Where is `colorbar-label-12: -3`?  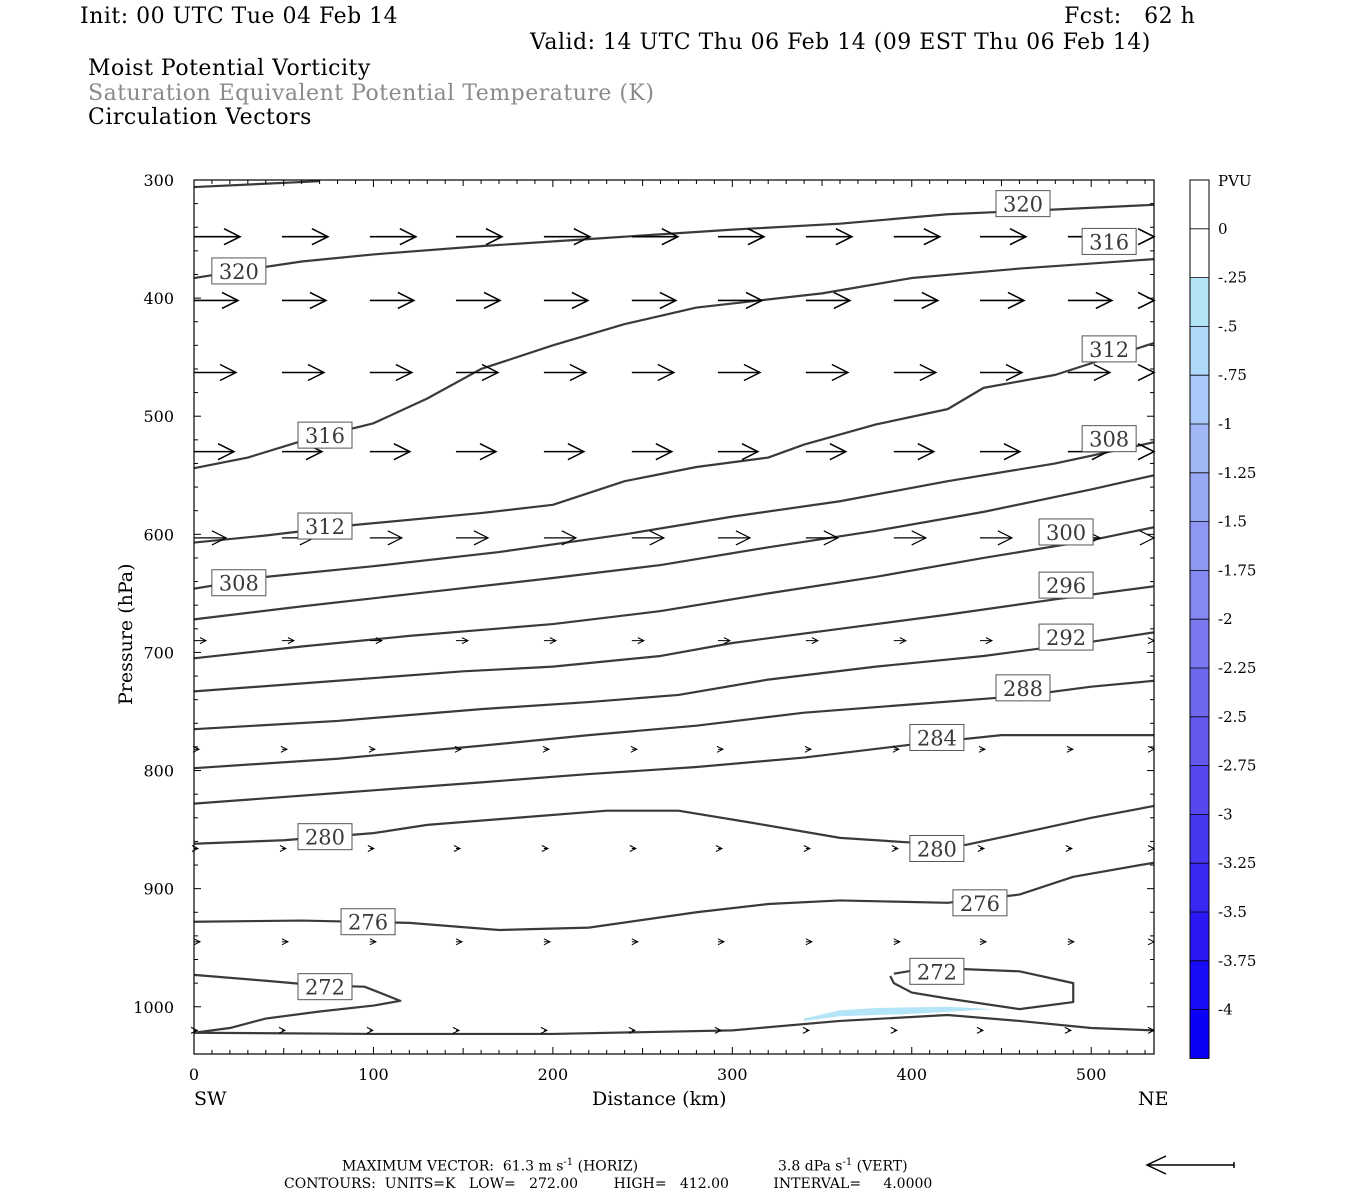 colorbar-label-12: -3 is located at coordinates (1225, 814).